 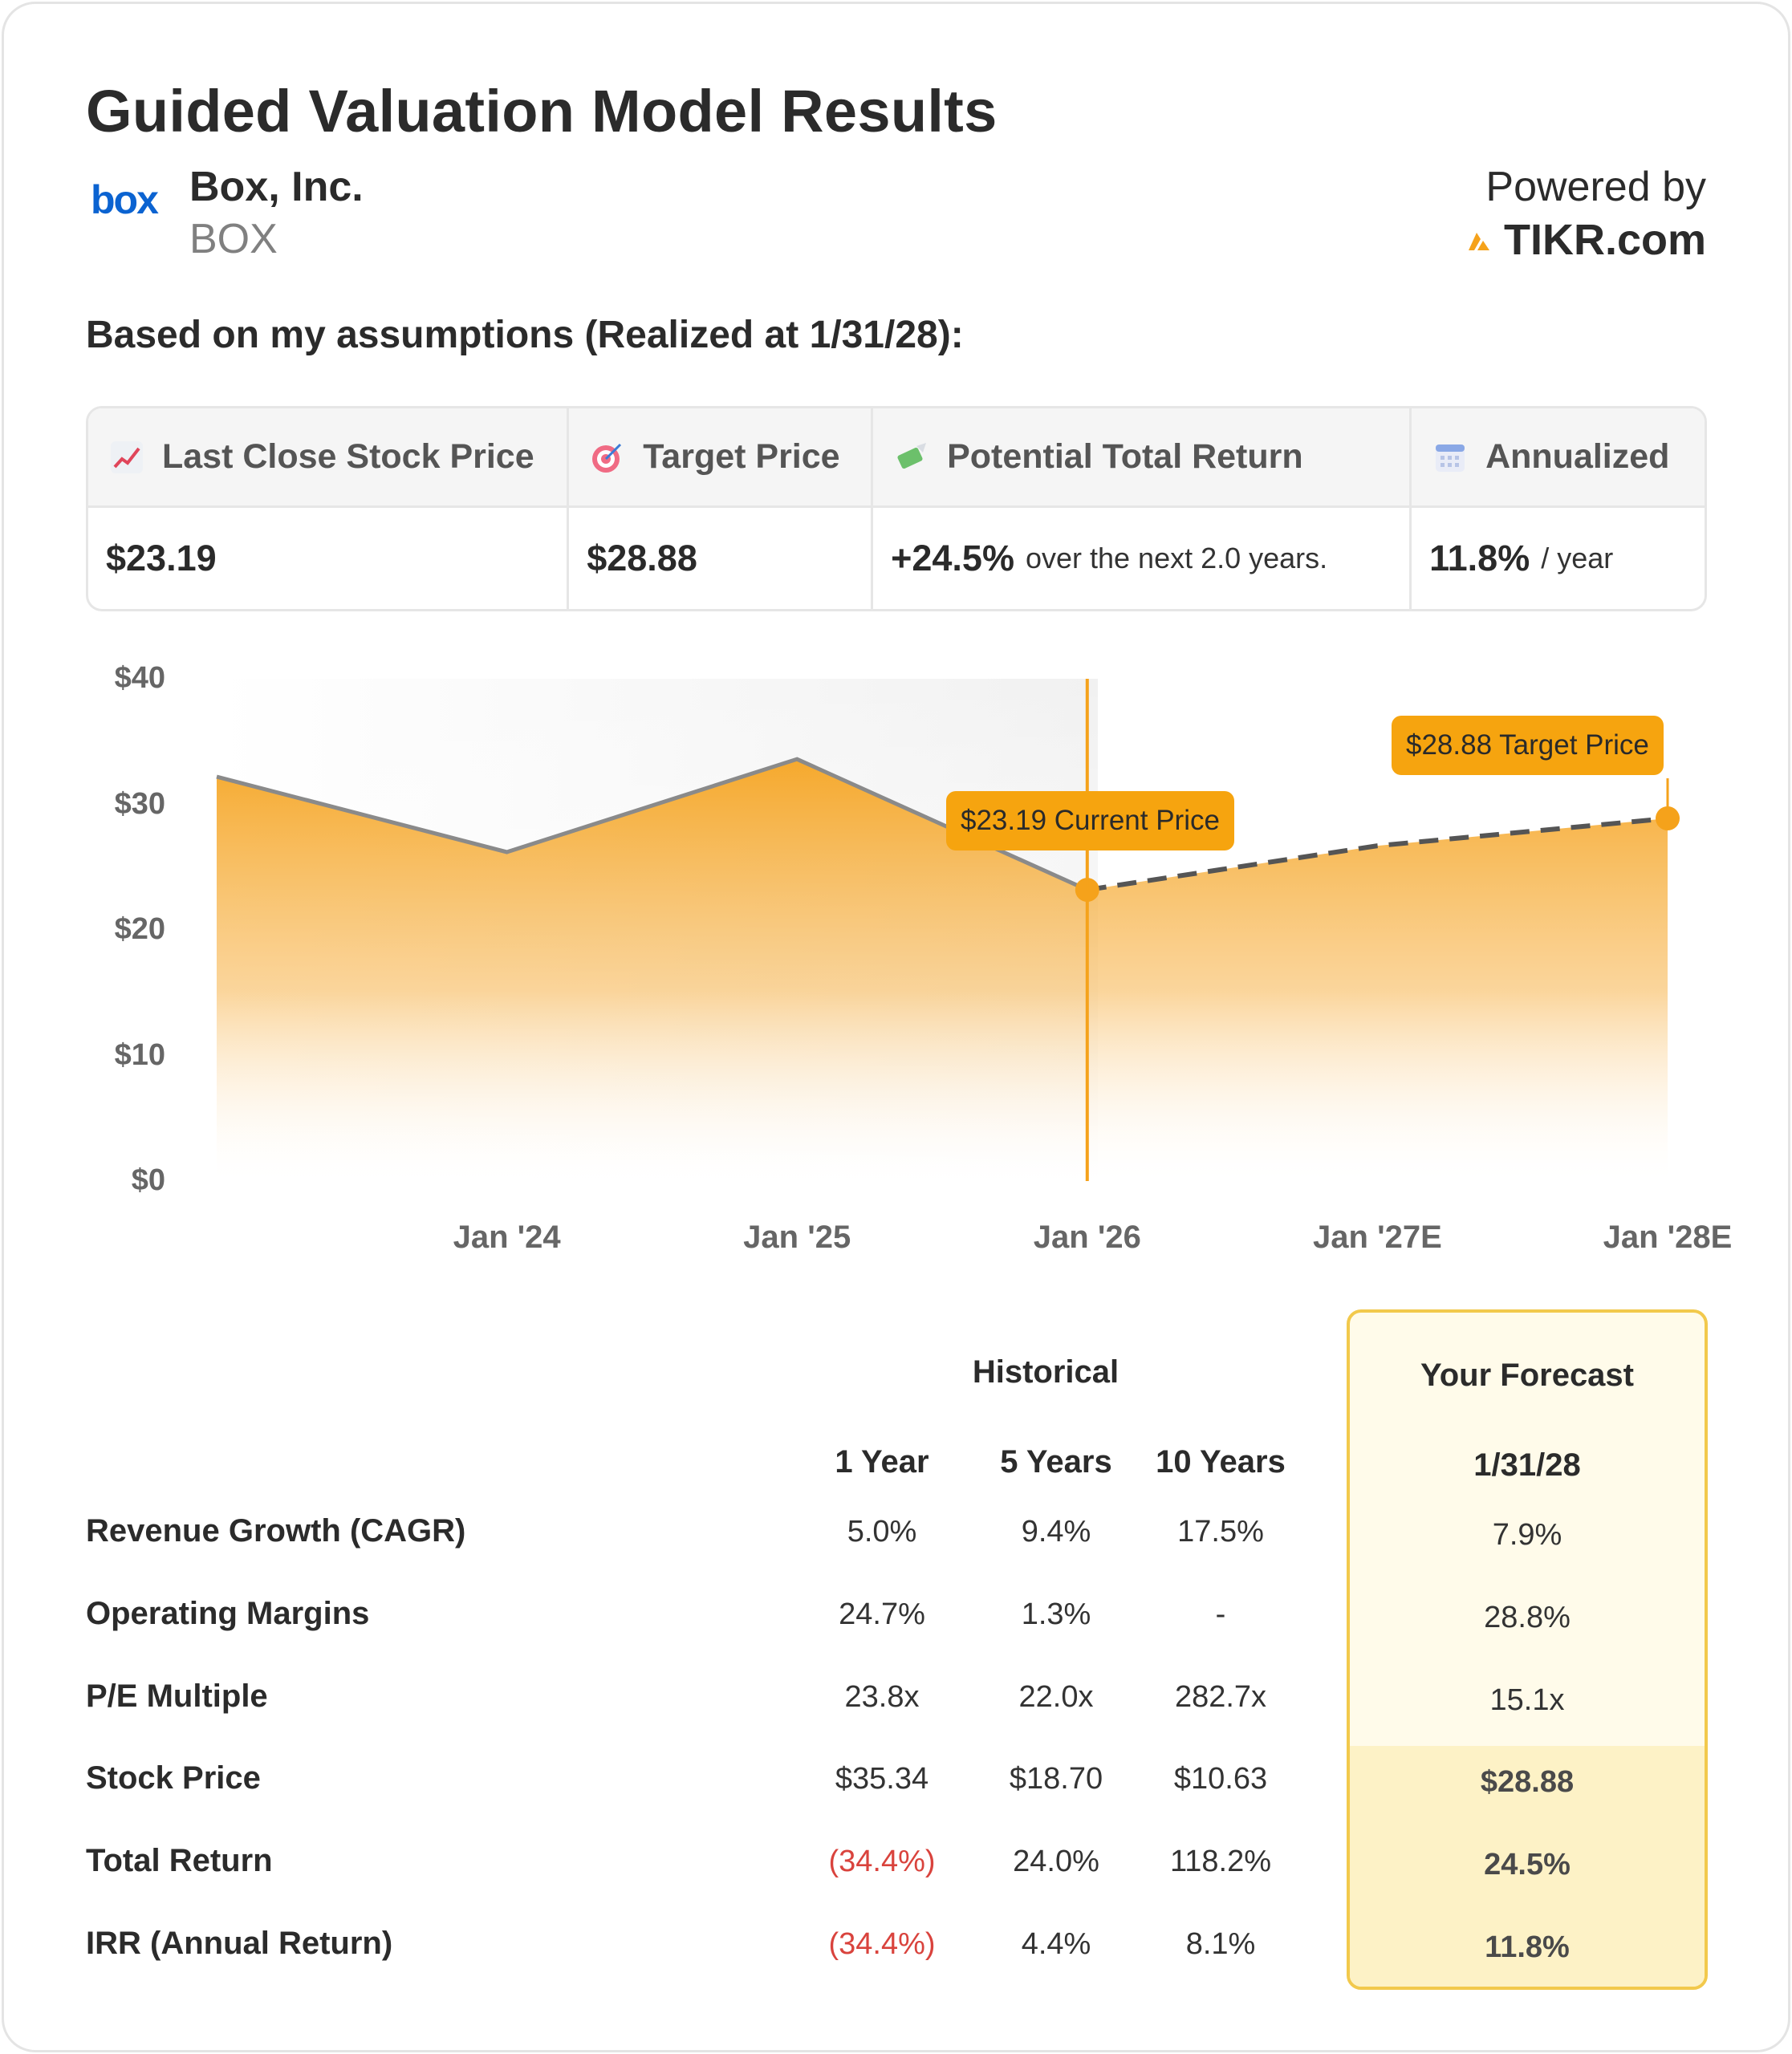 What do you see at coordinates (1056, 1462) in the screenshot?
I see `col-header-5-years: 5 Years` at bounding box center [1056, 1462].